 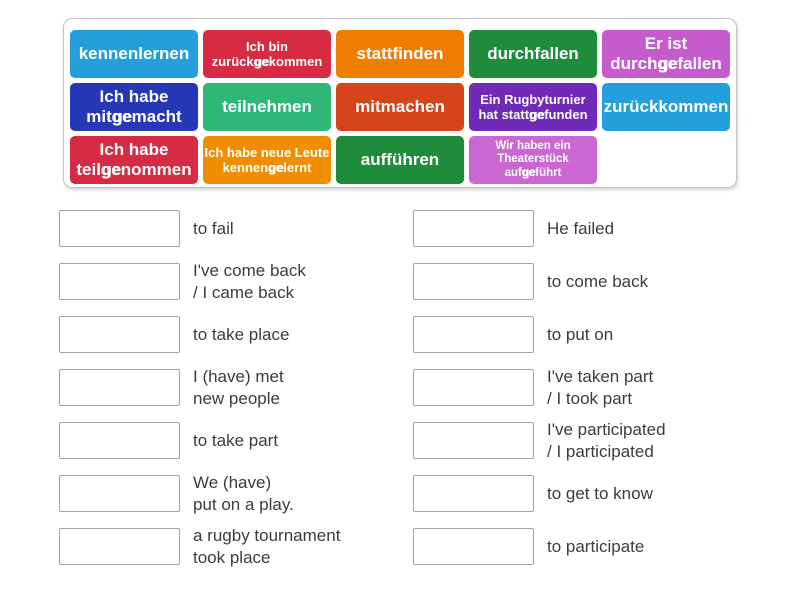 I want to click on tile-text-line: zurückgekommen, so click(x=267, y=61).